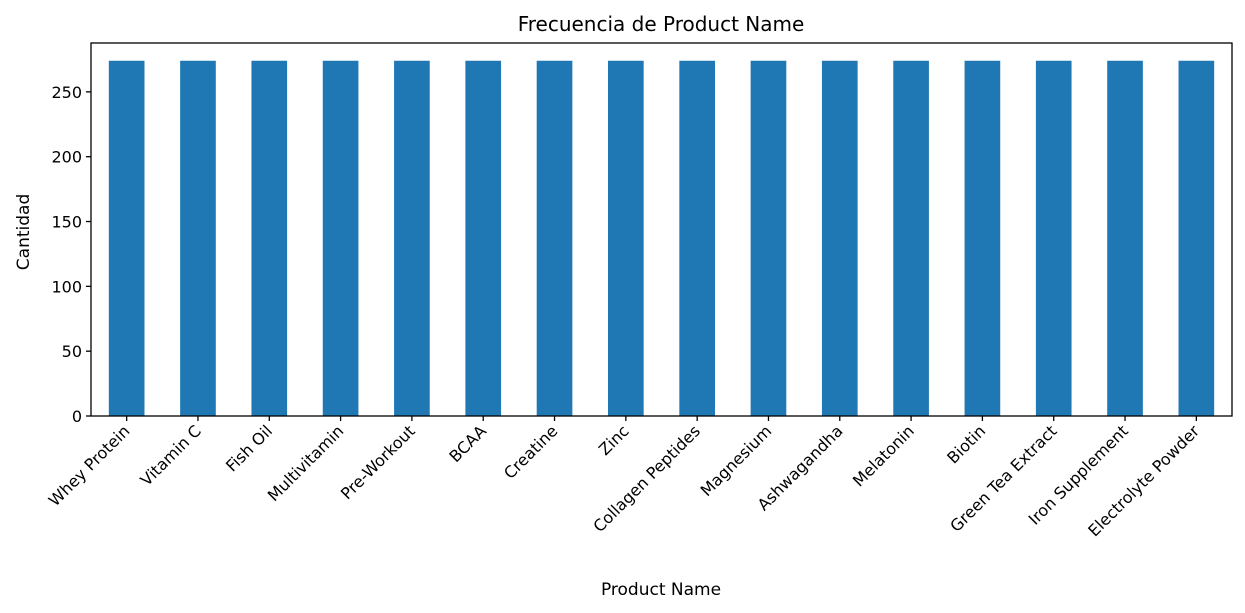 The image size is (1245, 613). I want to click on x-tick-label: Pre-Workout, so click(378, 462).